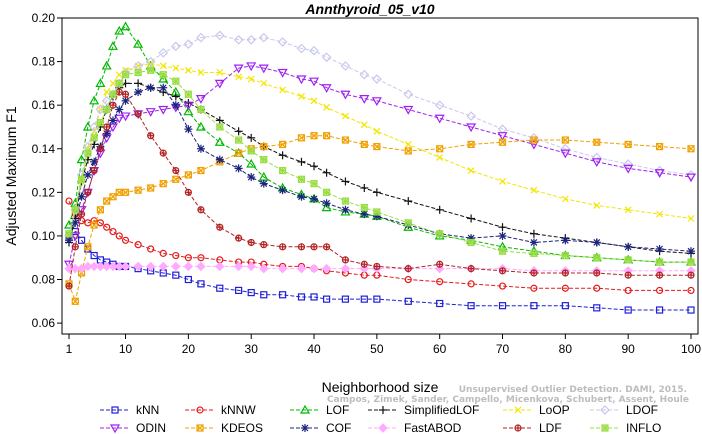  What do you see at coordinates (338, 427) in the screenshot?
I see `legend-label: COF` at bounding box center [338, 427].